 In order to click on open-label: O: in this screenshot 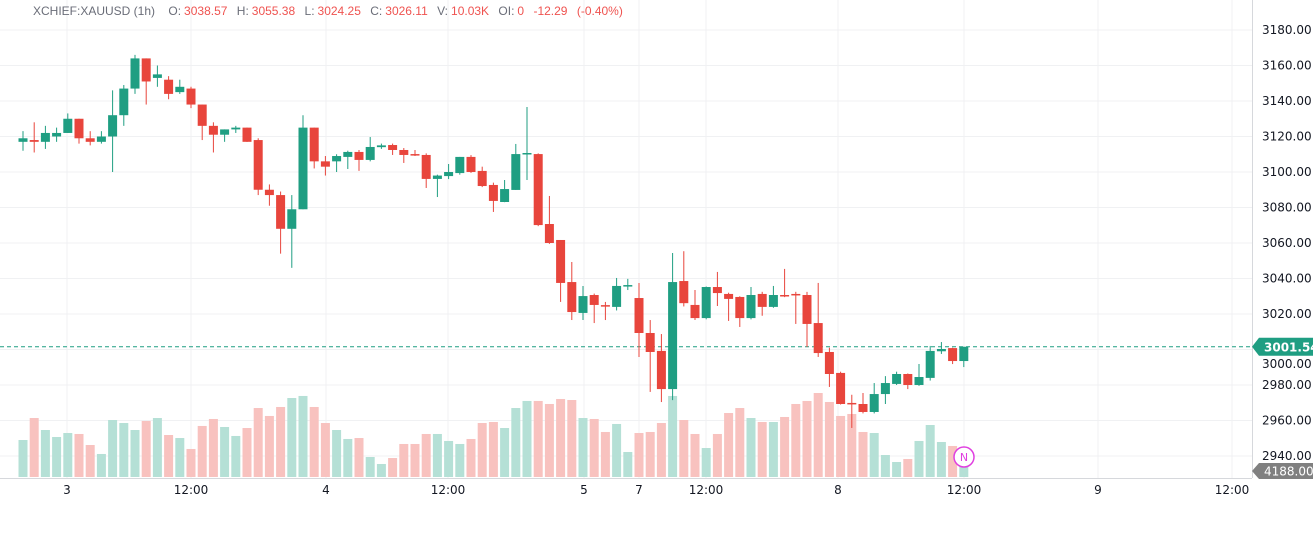, I will do `click(175, 11)`.